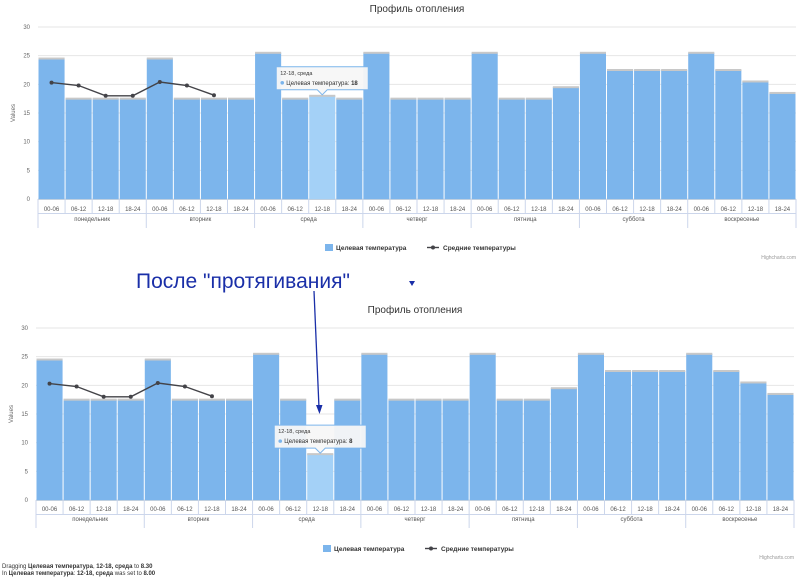  I want to click on x-group-label: понедельник, so click(90, 520).